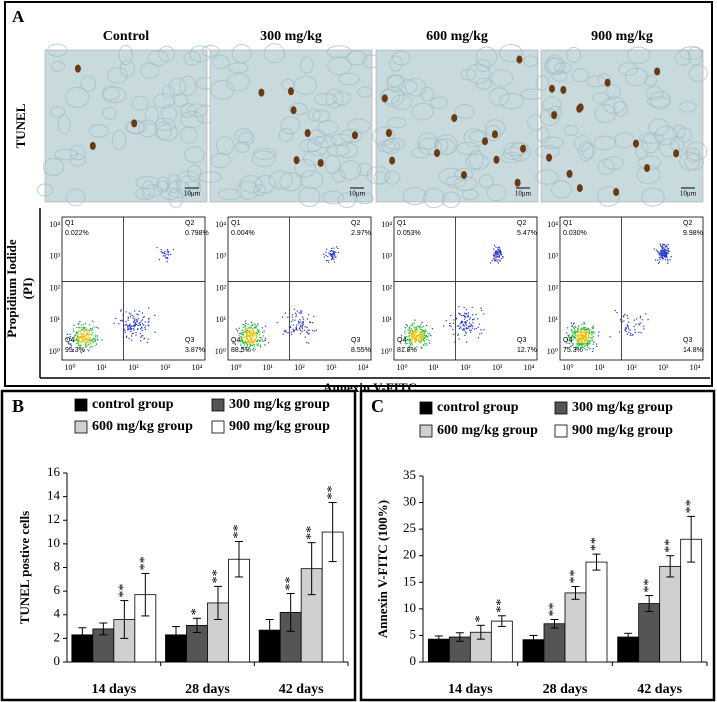  I want to click on flow-y-tick: 10³, so click(55, 256).